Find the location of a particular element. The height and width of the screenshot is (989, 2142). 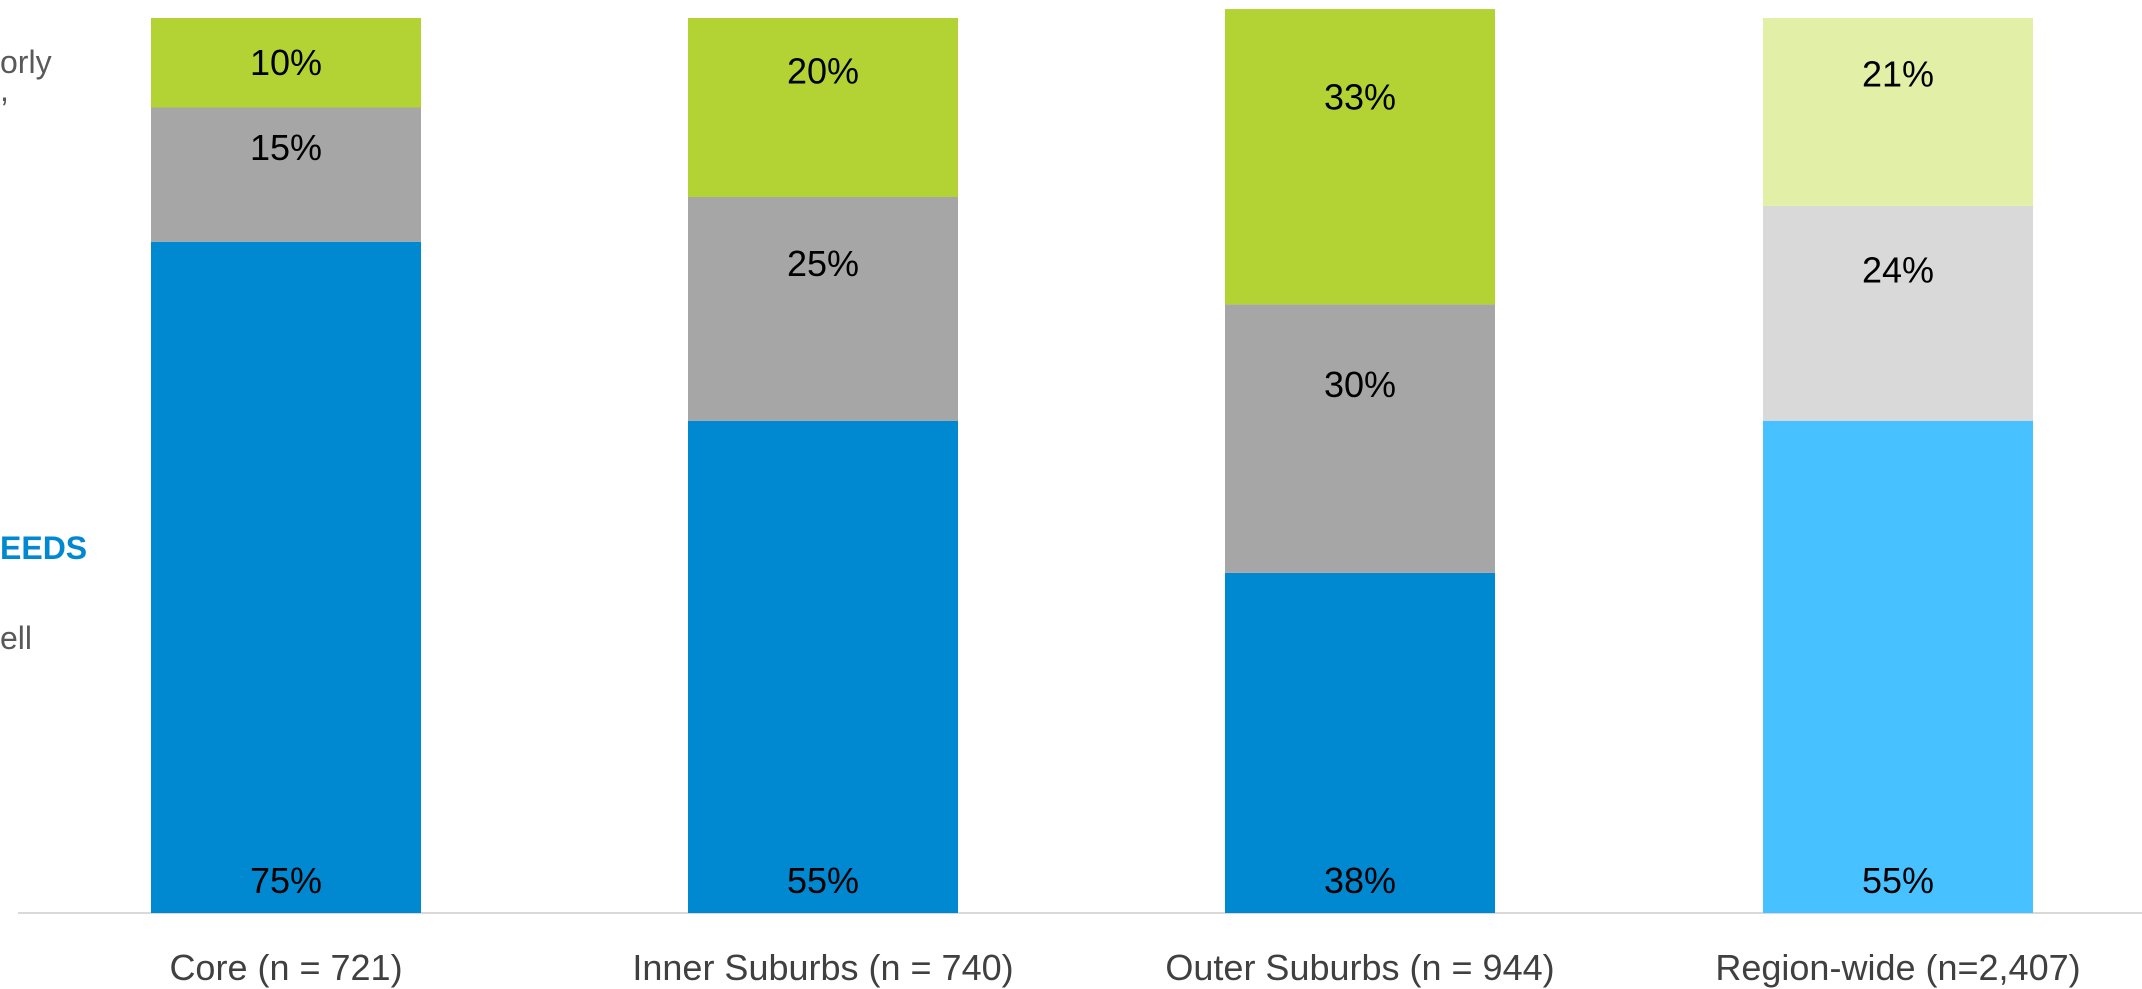

segment-label-1-3: 38% is located at coordinates (1360, 880).